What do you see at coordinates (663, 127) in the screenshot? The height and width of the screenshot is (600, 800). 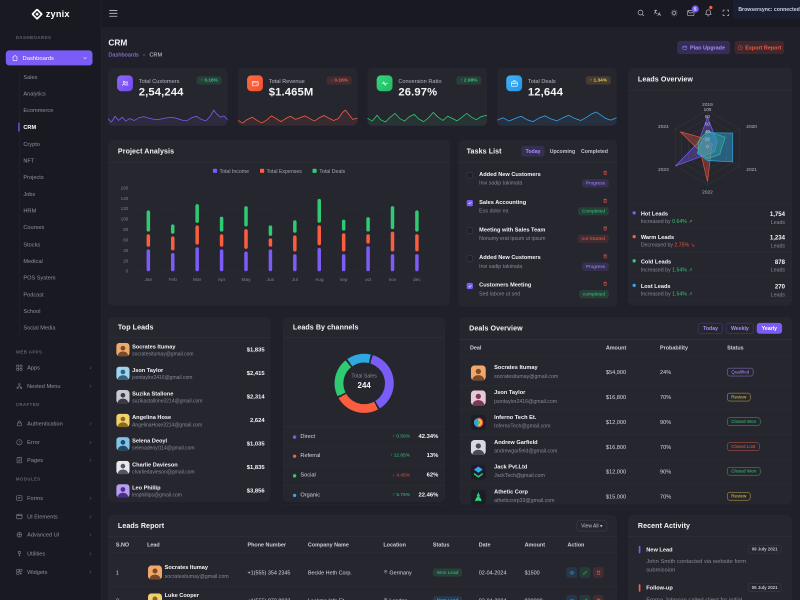 I see `svg-text: 2024` at bounding box center [663, 127].